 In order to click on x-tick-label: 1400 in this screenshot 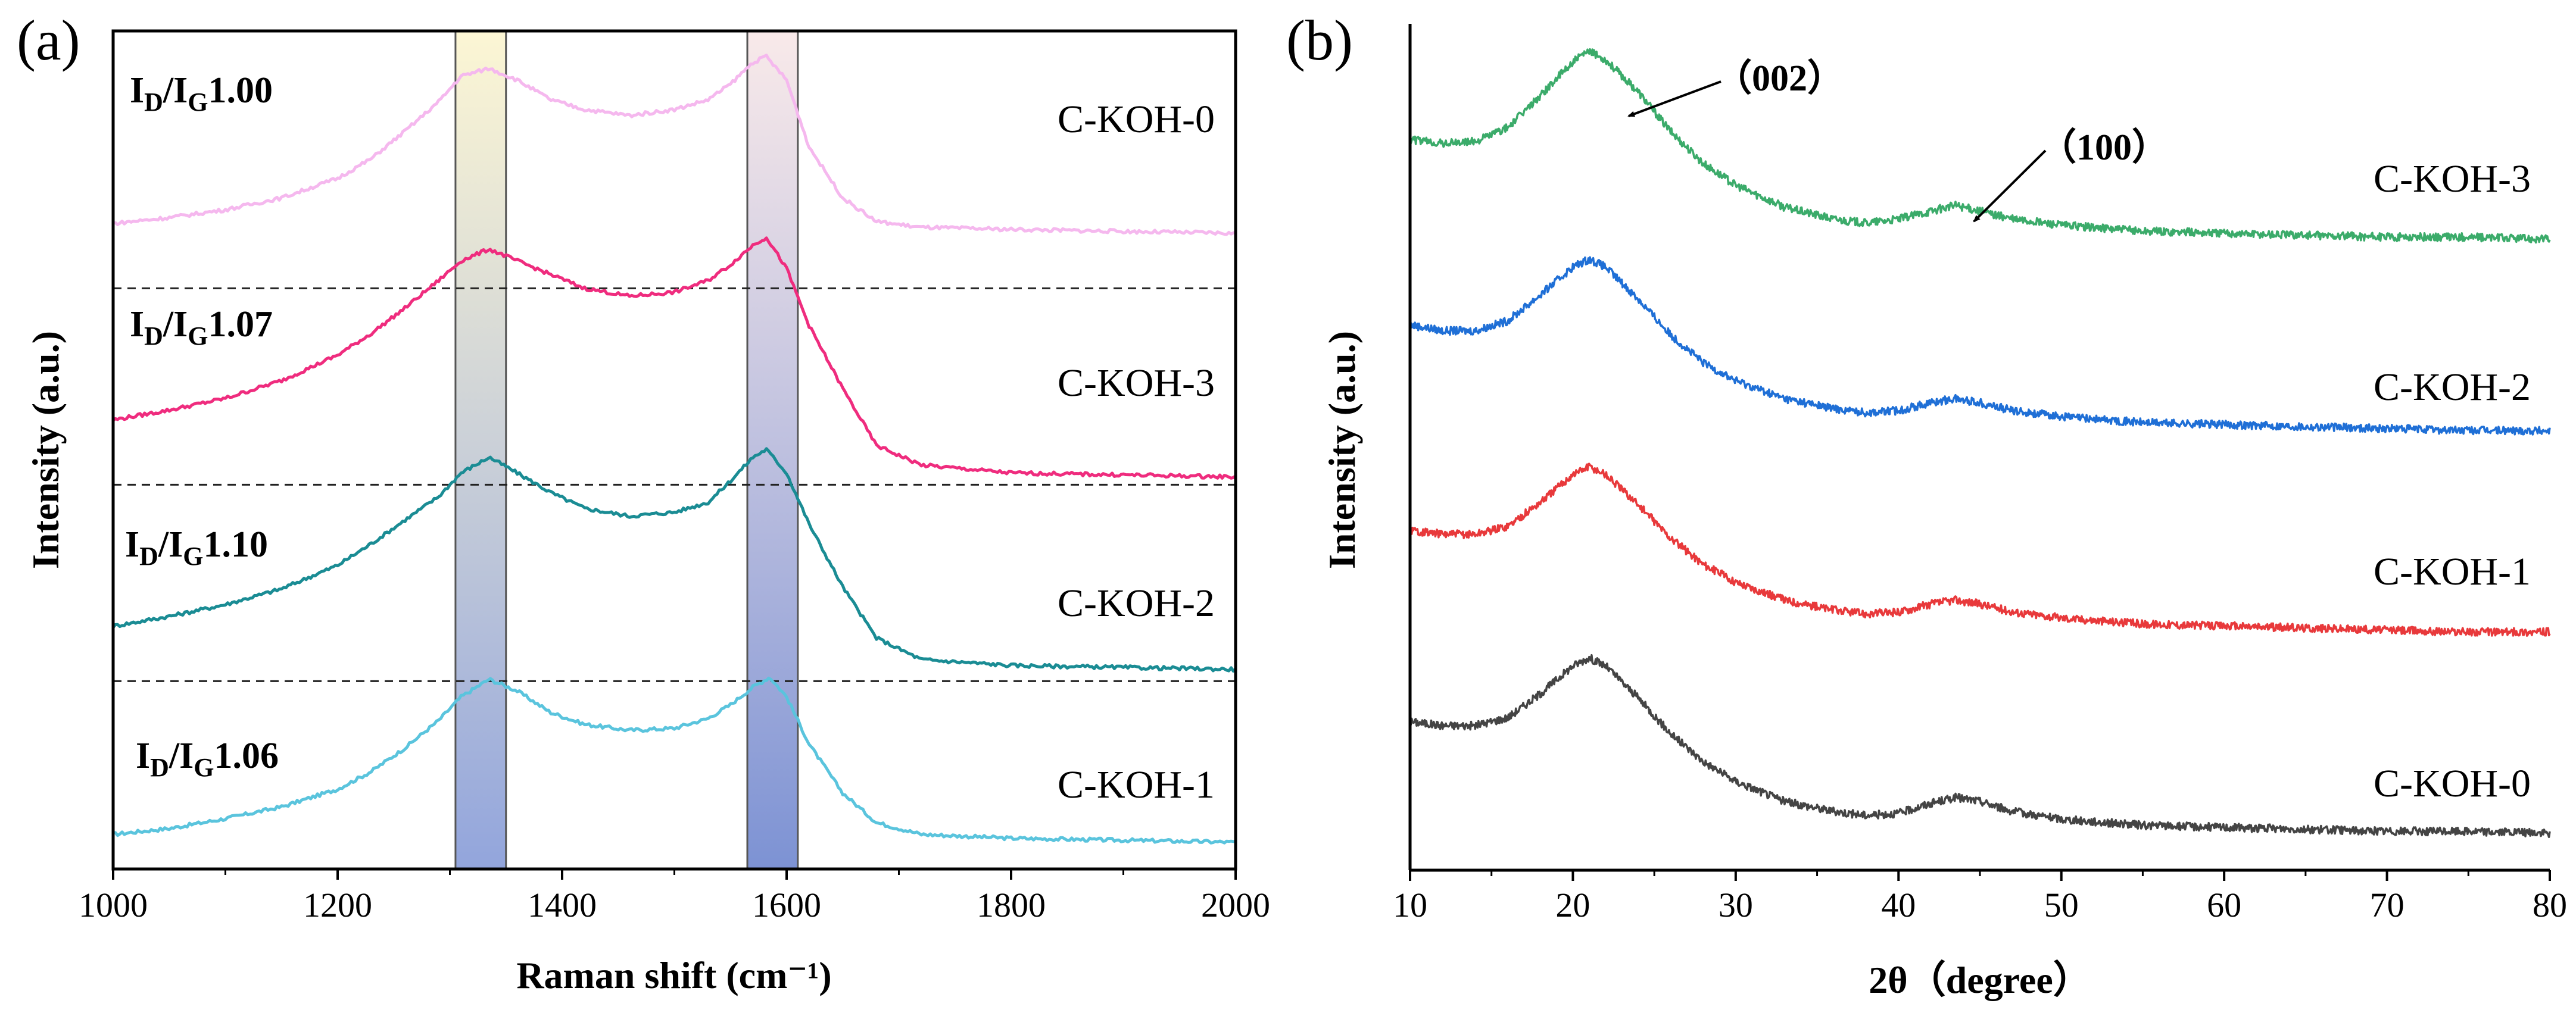, I will do `click(562, 905)`.